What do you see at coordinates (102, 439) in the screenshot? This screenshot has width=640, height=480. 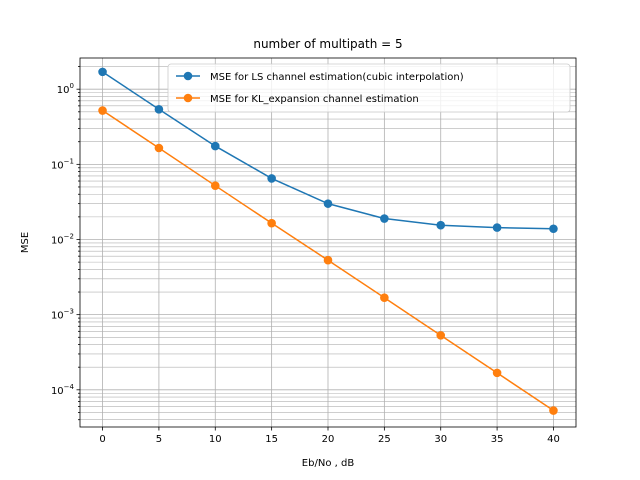 I see `x-tick-label: 0` at bounding box center [102, 439].